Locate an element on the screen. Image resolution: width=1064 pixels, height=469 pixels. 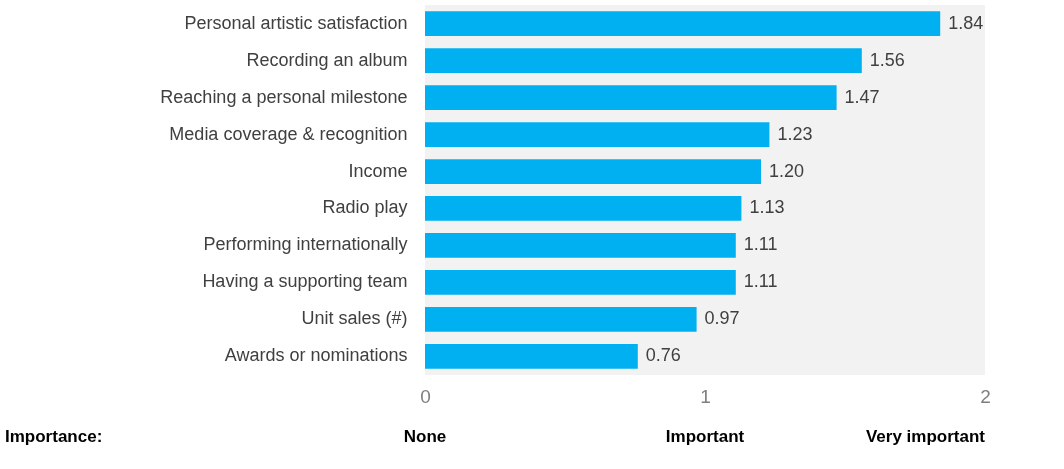
y-tick-label: Performing internationally is located at coordinates (305, 244).